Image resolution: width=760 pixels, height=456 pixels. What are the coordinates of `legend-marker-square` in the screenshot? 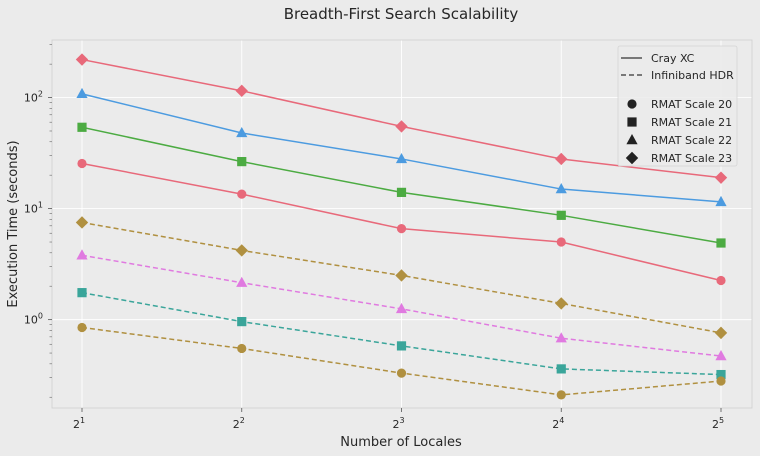 It's located at (632, 122).